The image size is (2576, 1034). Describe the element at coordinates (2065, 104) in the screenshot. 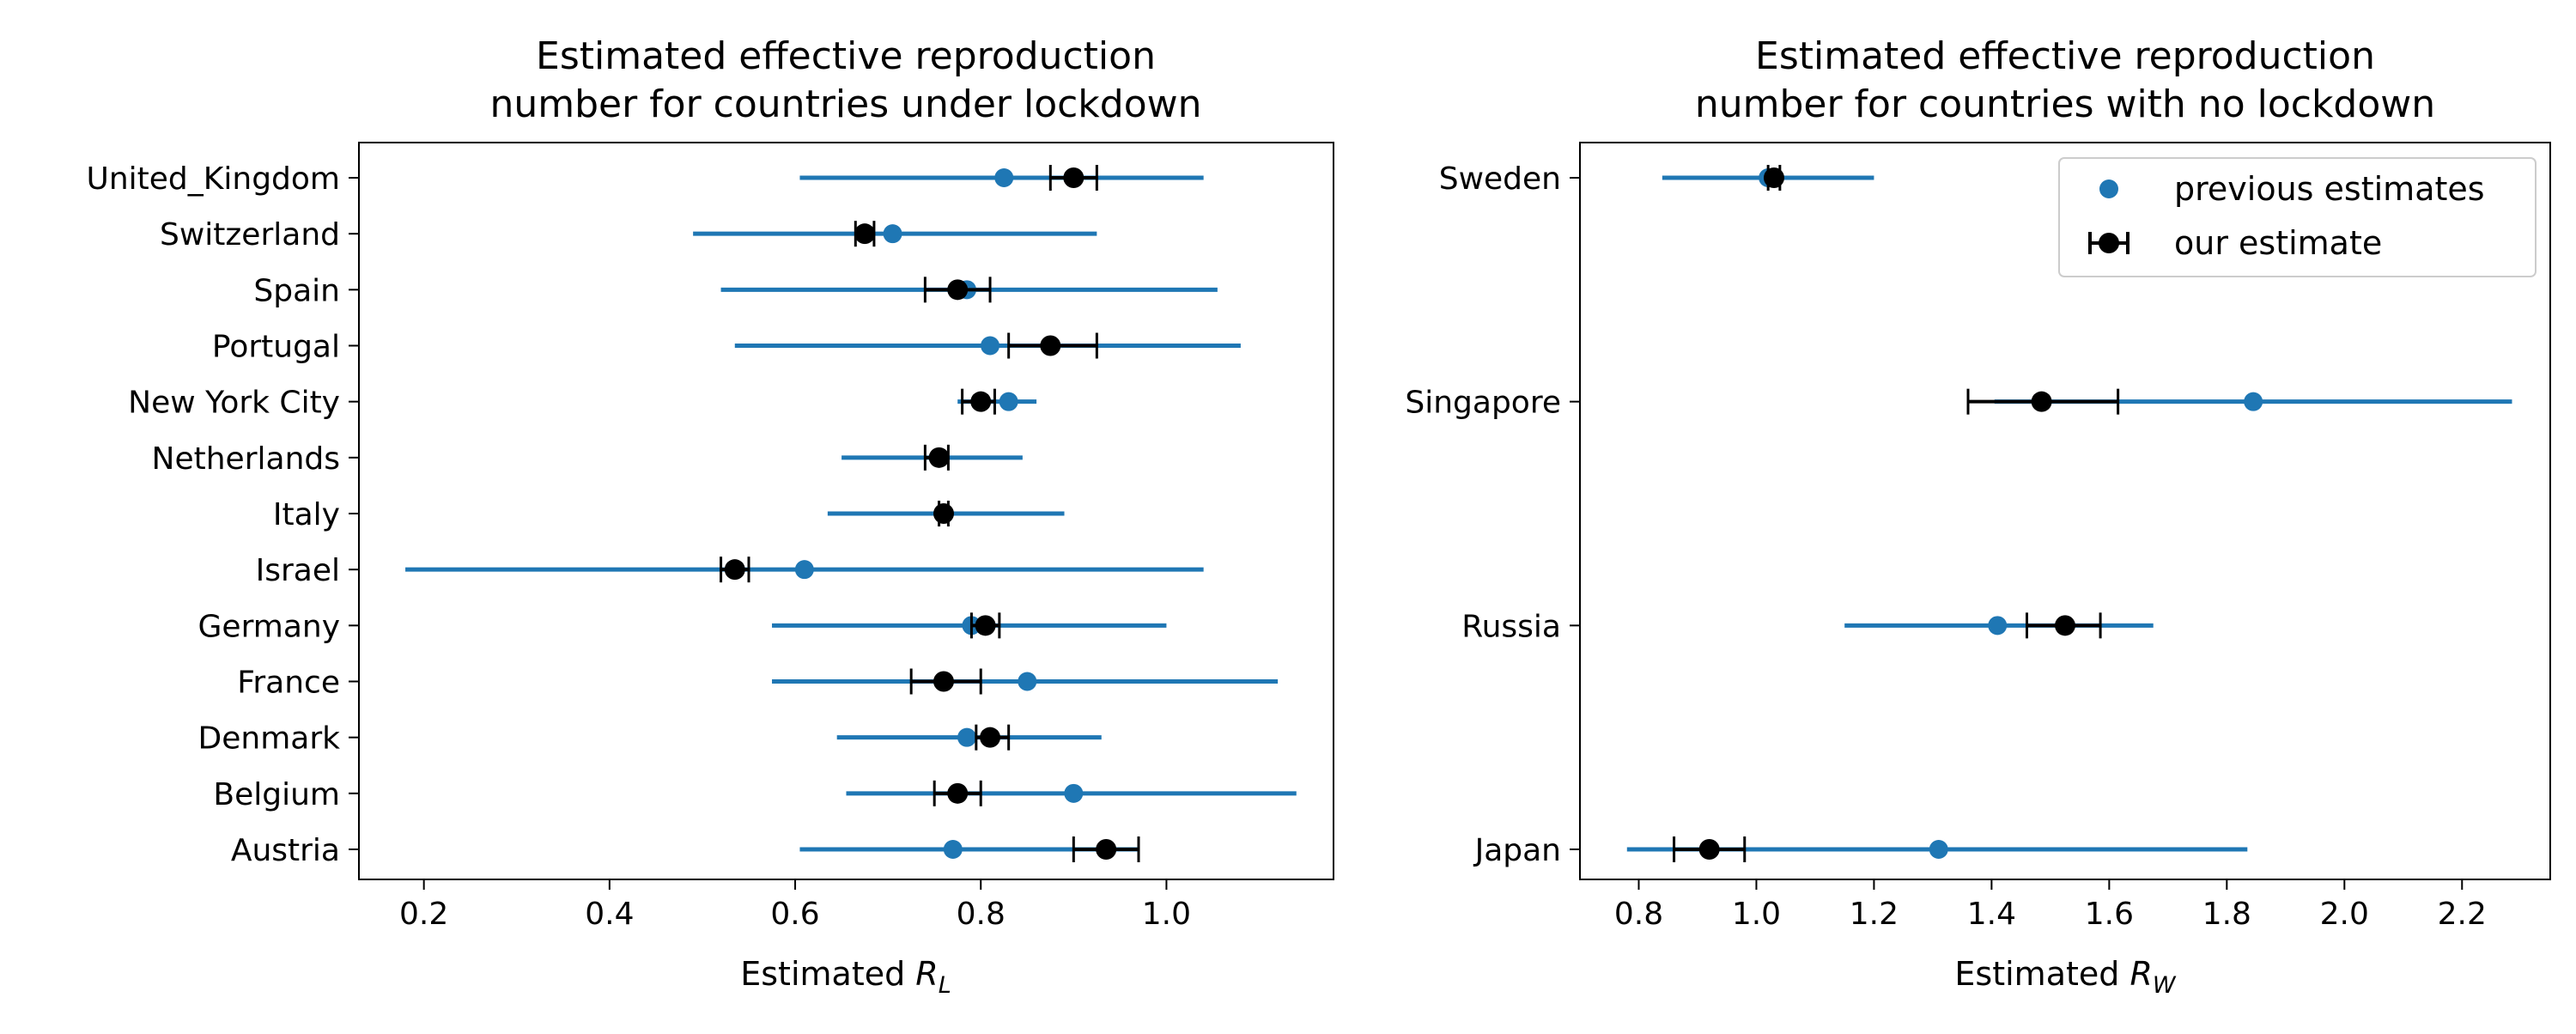

I see `chart-title-line-2: number for countries with no lockdown` at that location.